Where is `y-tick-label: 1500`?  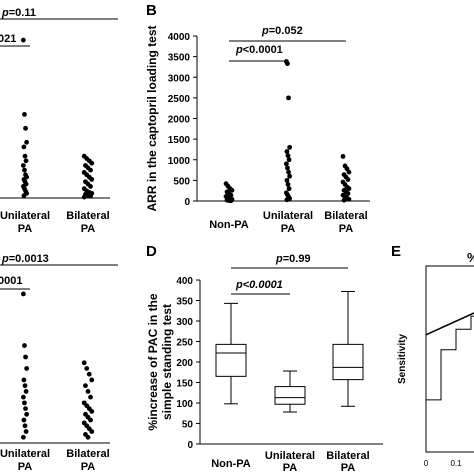
y-tick-label: 1500 is located at coordinates (179, 140).